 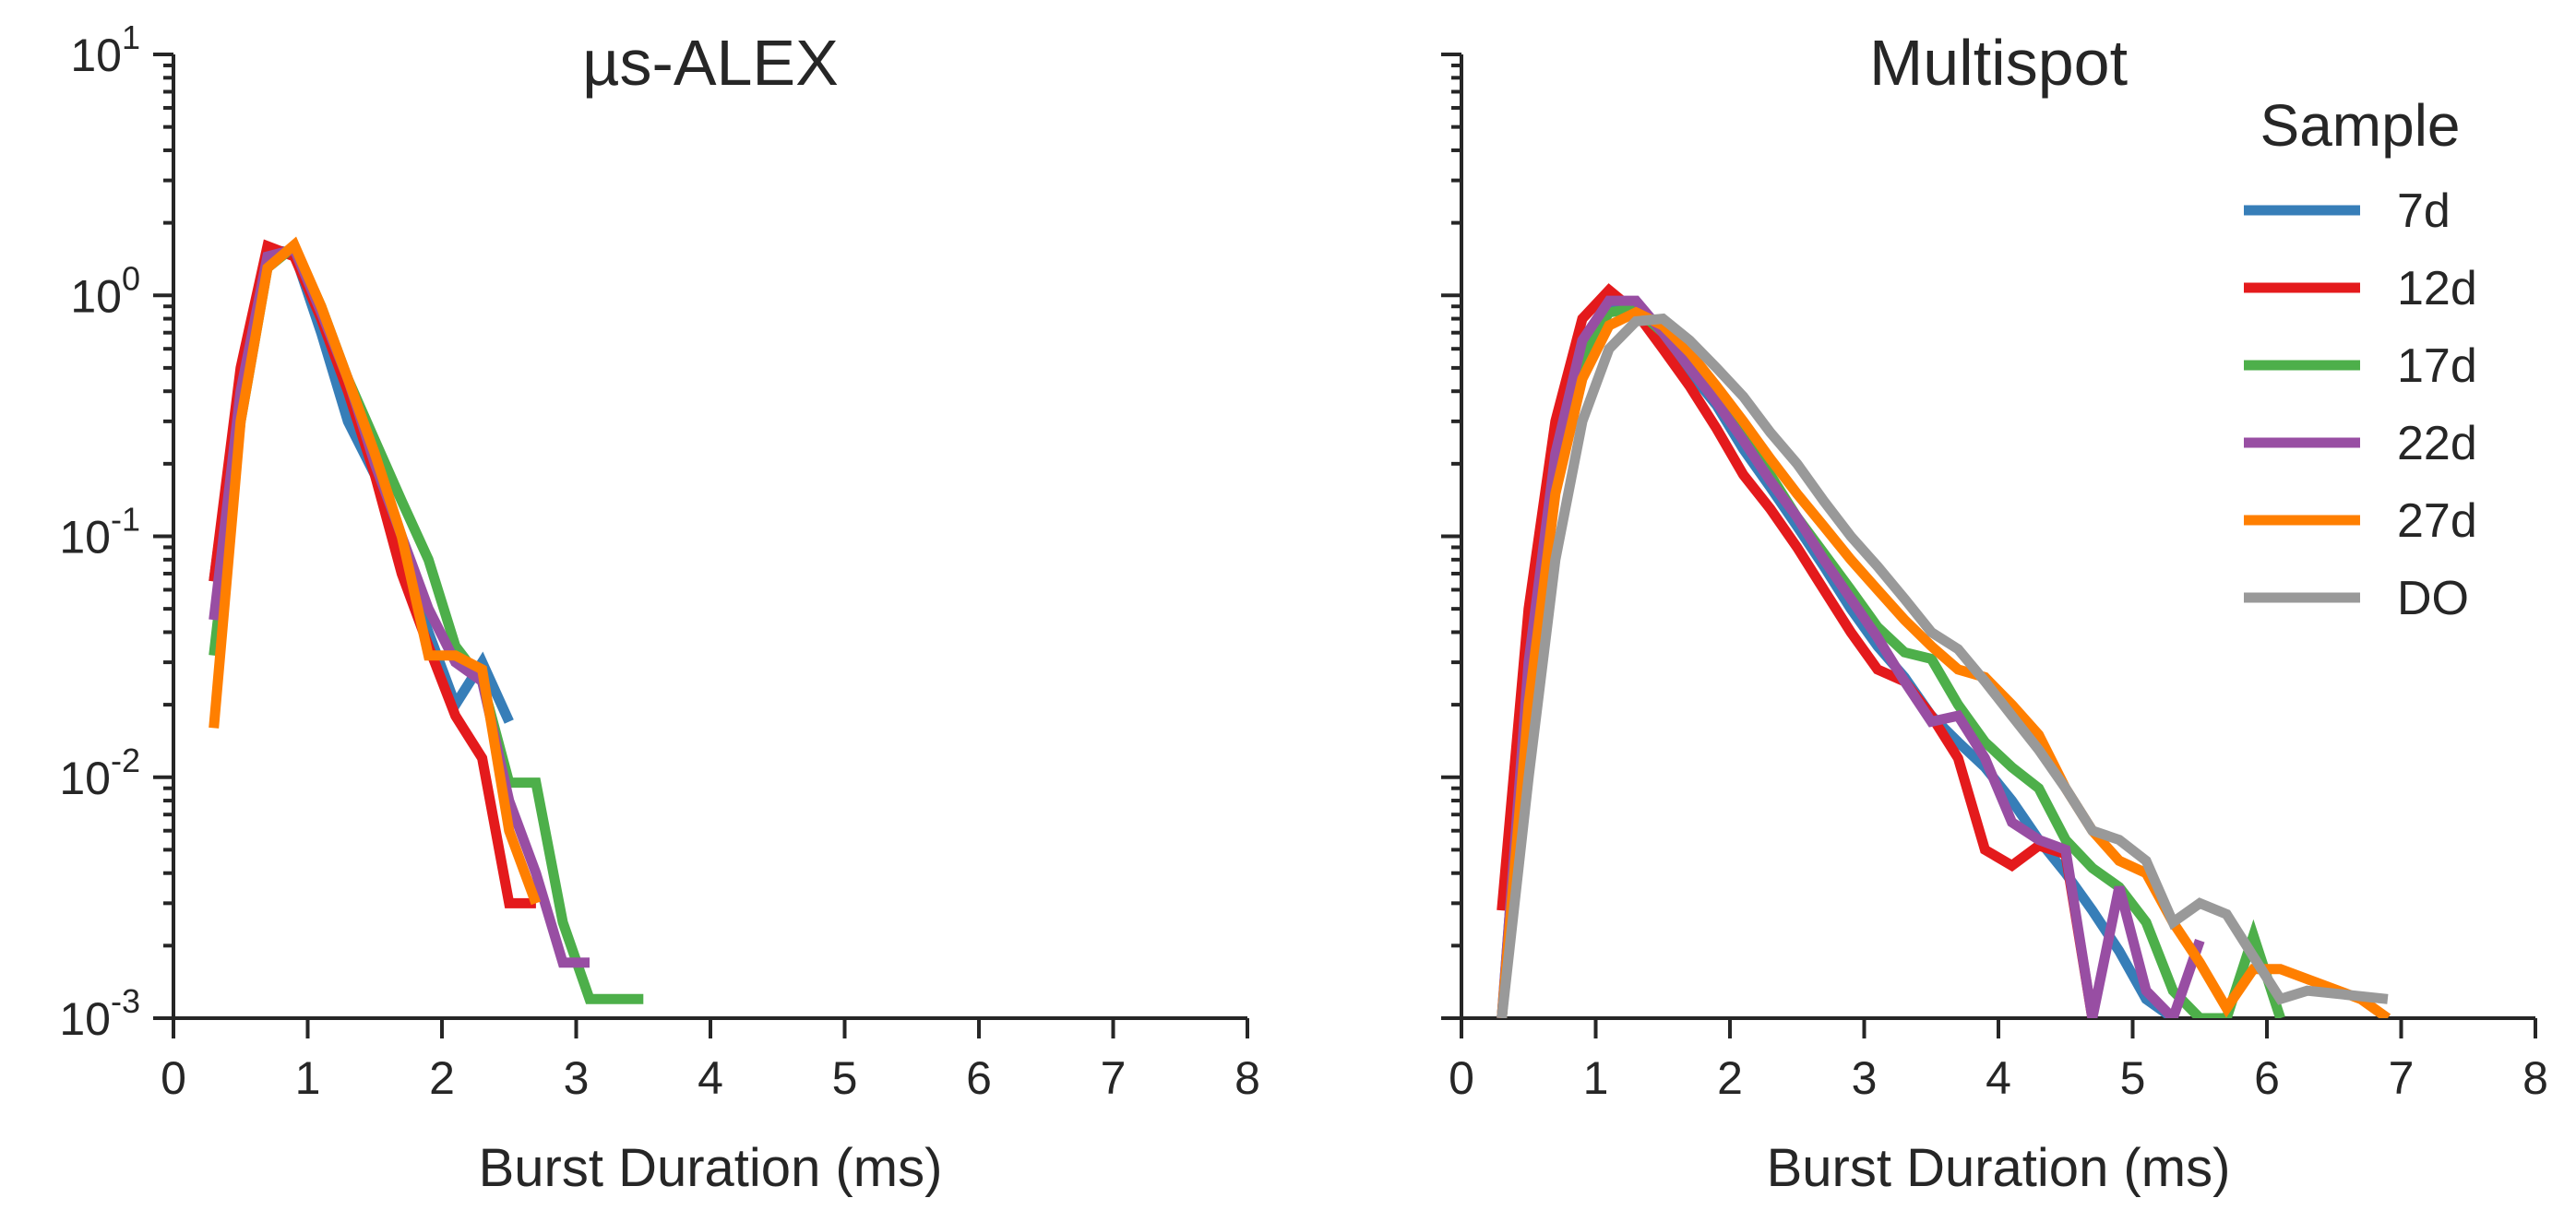 I want to click on y-tick-label: 10⁻¹, so click(x=99, y=532).